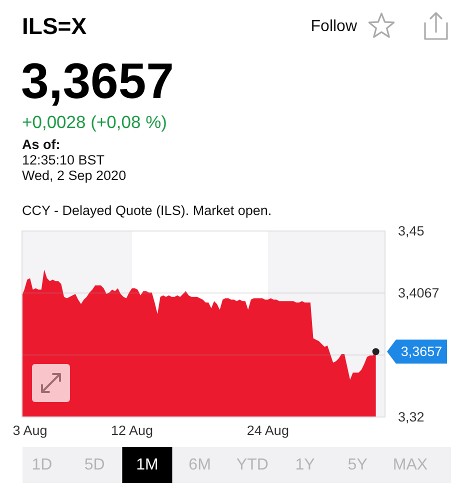 The image size is (473, 496). I want to click on text: CCY - Delayed Quote (ILS). Market open., so click(147, 210).